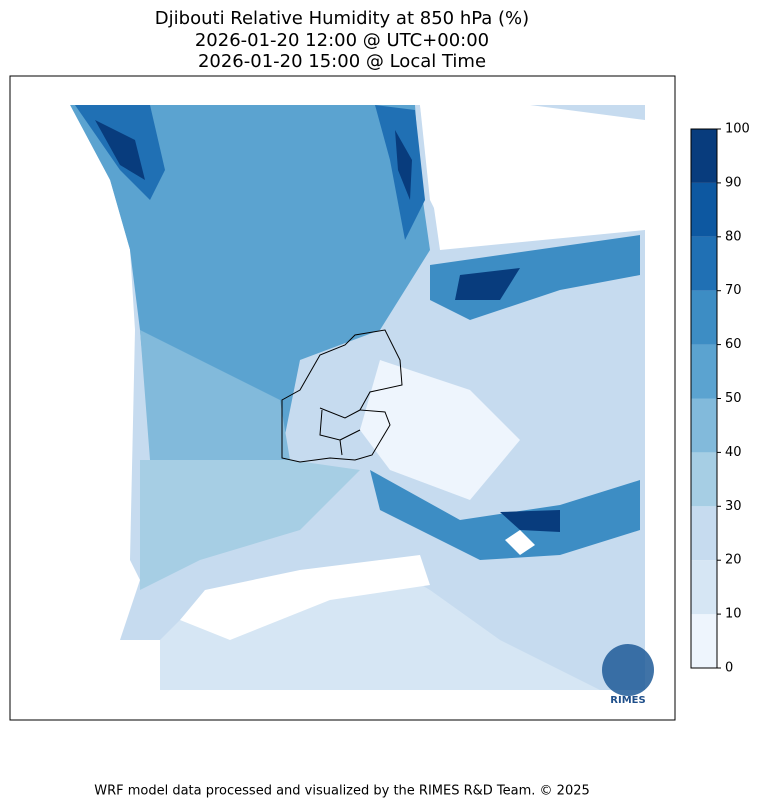 The height and width of the screenshot is (808, 764). Describe the element at coordinates (720, 399) in the screenshot. I see `colorbar: 0 10 20 30 40 50 60 70 80 90 100` at that location.